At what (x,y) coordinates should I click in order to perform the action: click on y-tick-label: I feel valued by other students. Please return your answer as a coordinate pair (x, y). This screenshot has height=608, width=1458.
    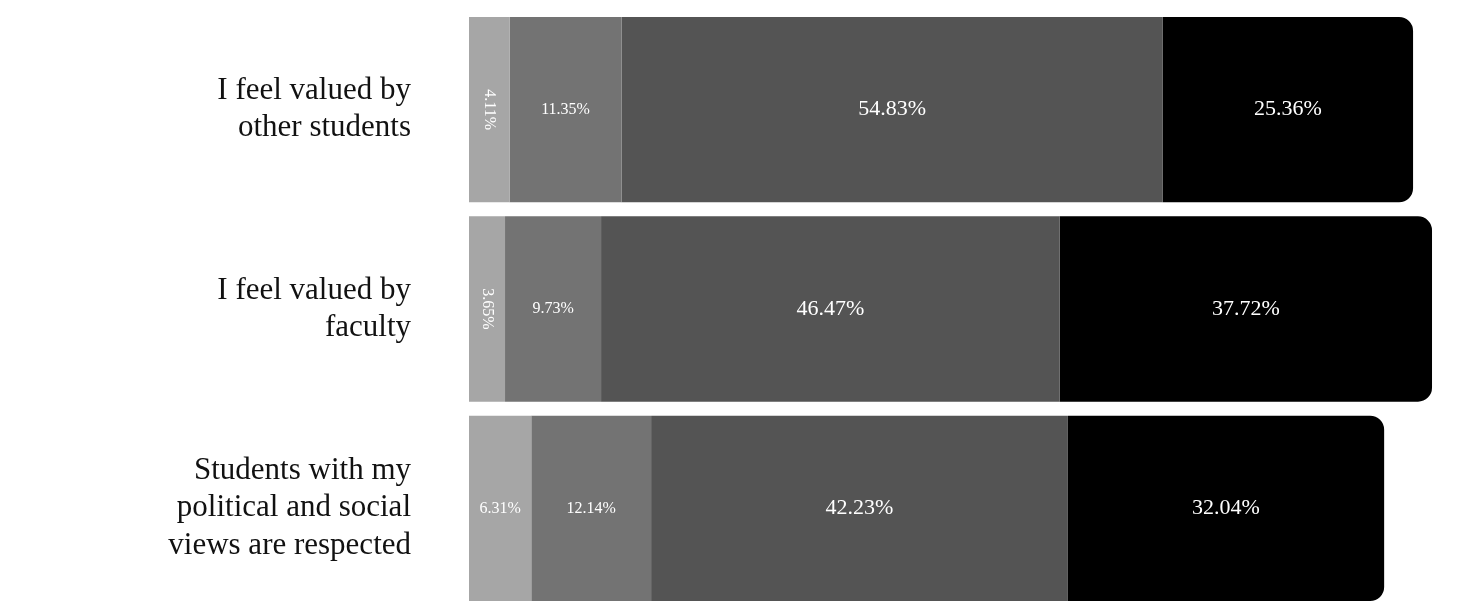
    Looking at the image, I should click on (314, 107).